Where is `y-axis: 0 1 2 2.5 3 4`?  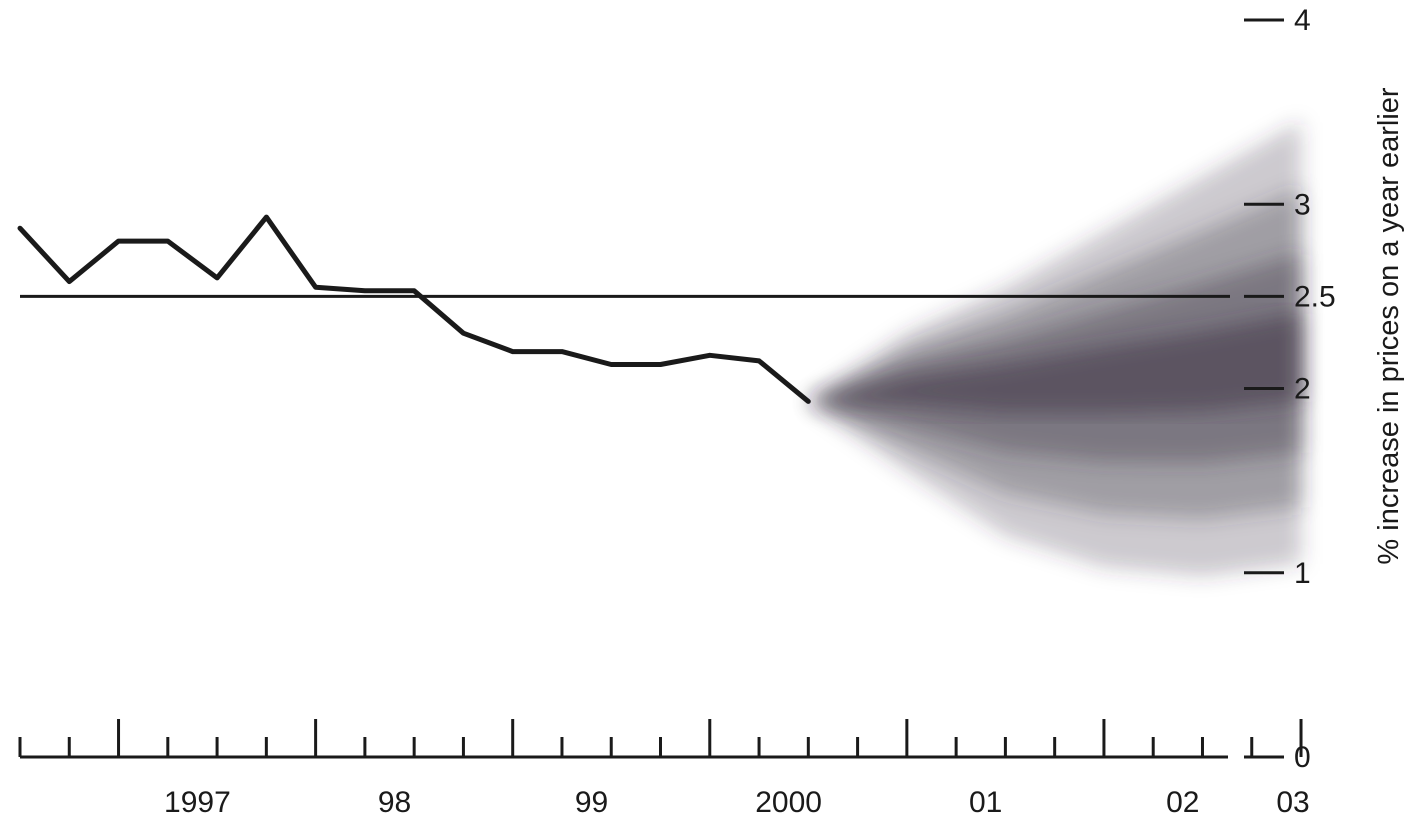 y-axis: 0 1 2 2.5 3 4 is located at coordinates (1290, 389).